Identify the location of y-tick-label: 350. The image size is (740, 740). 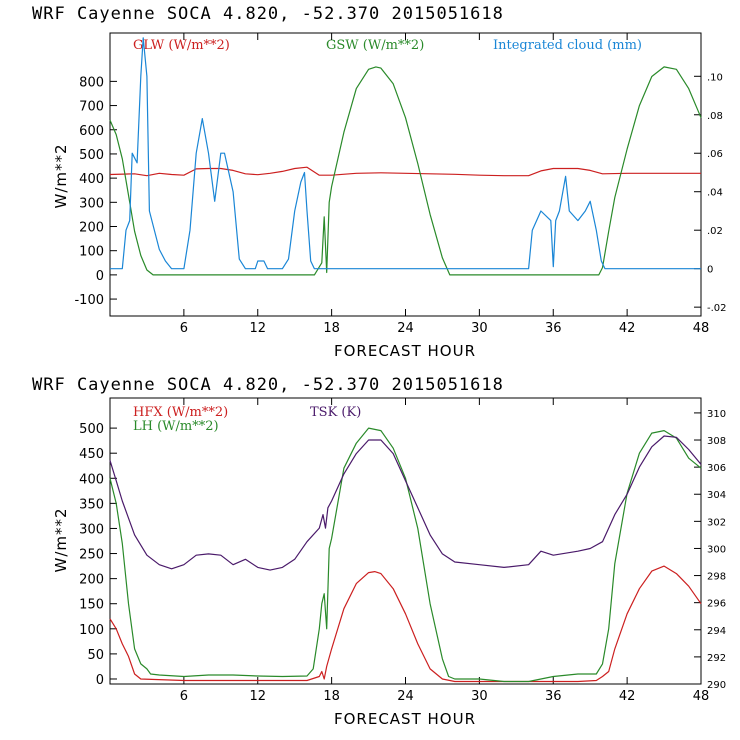
(91, 504).